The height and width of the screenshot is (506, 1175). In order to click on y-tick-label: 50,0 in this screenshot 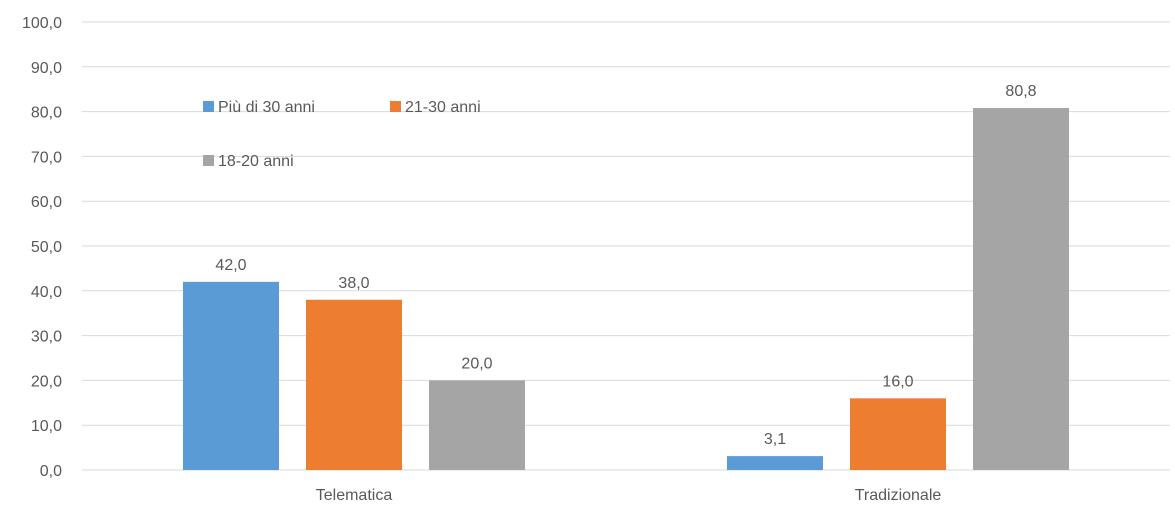, I will do `click(46, 247)`.